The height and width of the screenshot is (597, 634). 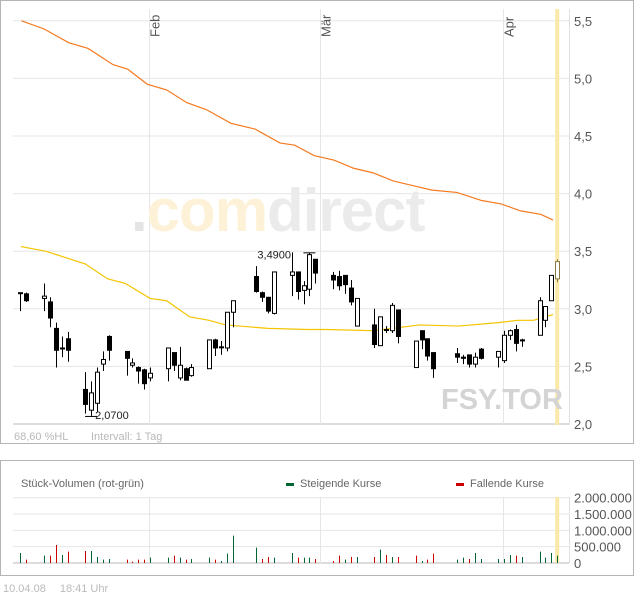 I want to click on volume-highlight, so click(x=557, y=530).